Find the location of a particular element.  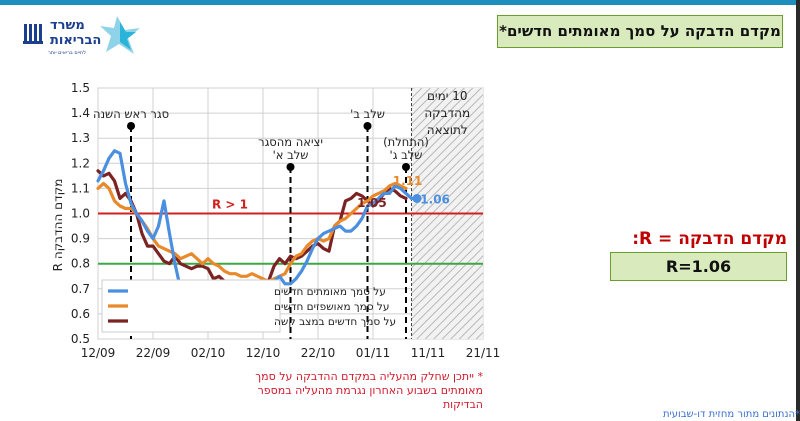

logo-line2: הבריאות is located at coordinates (76, 40).